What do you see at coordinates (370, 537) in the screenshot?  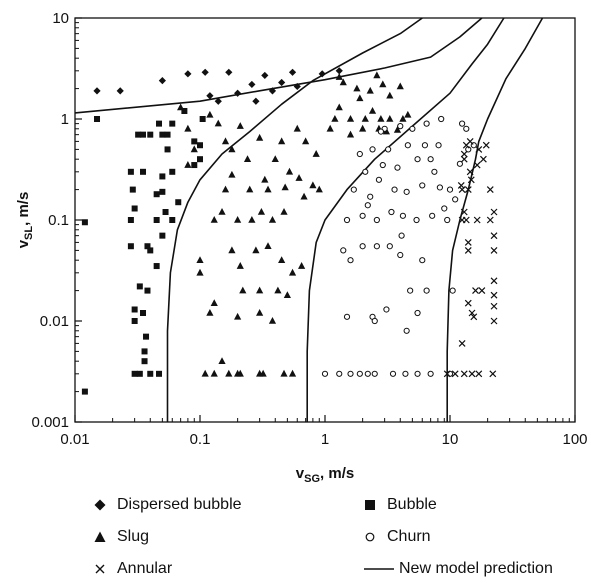 I see `circle-icon` at bounding box center [370, 537].